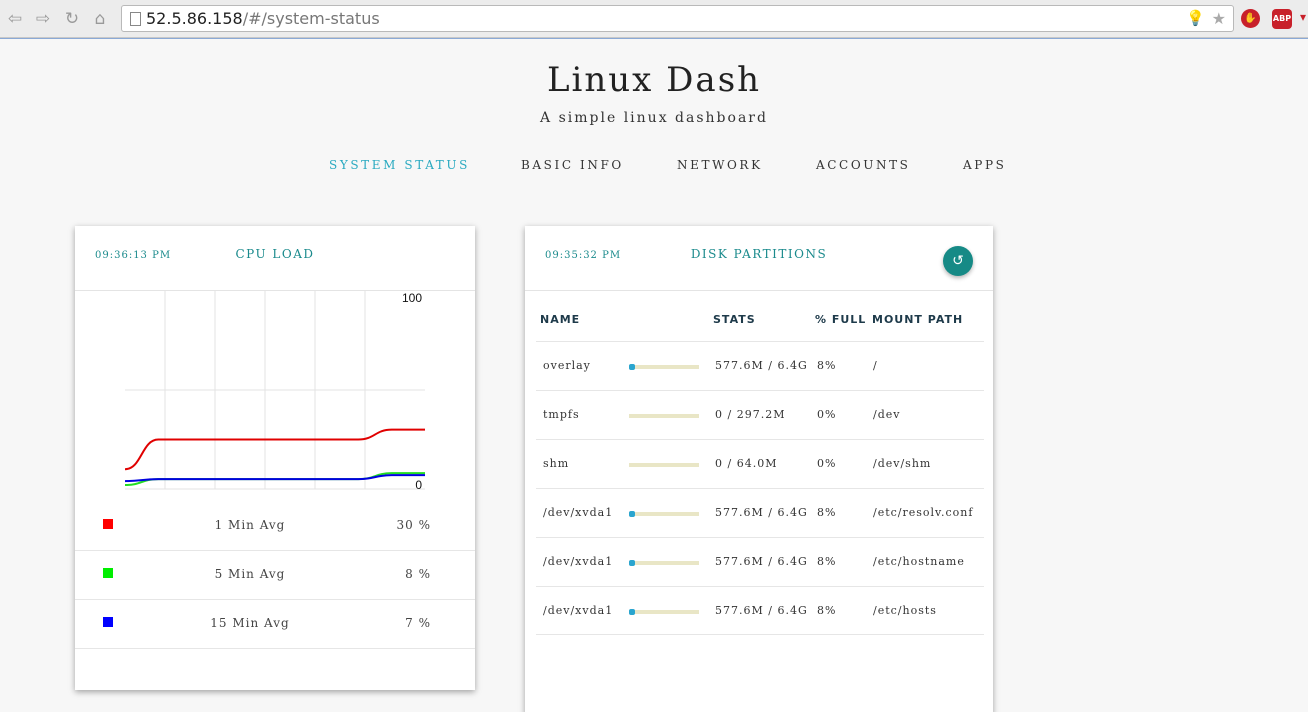  I want to click on tab-accounts: ACCOUNTS, so click(863, 165).